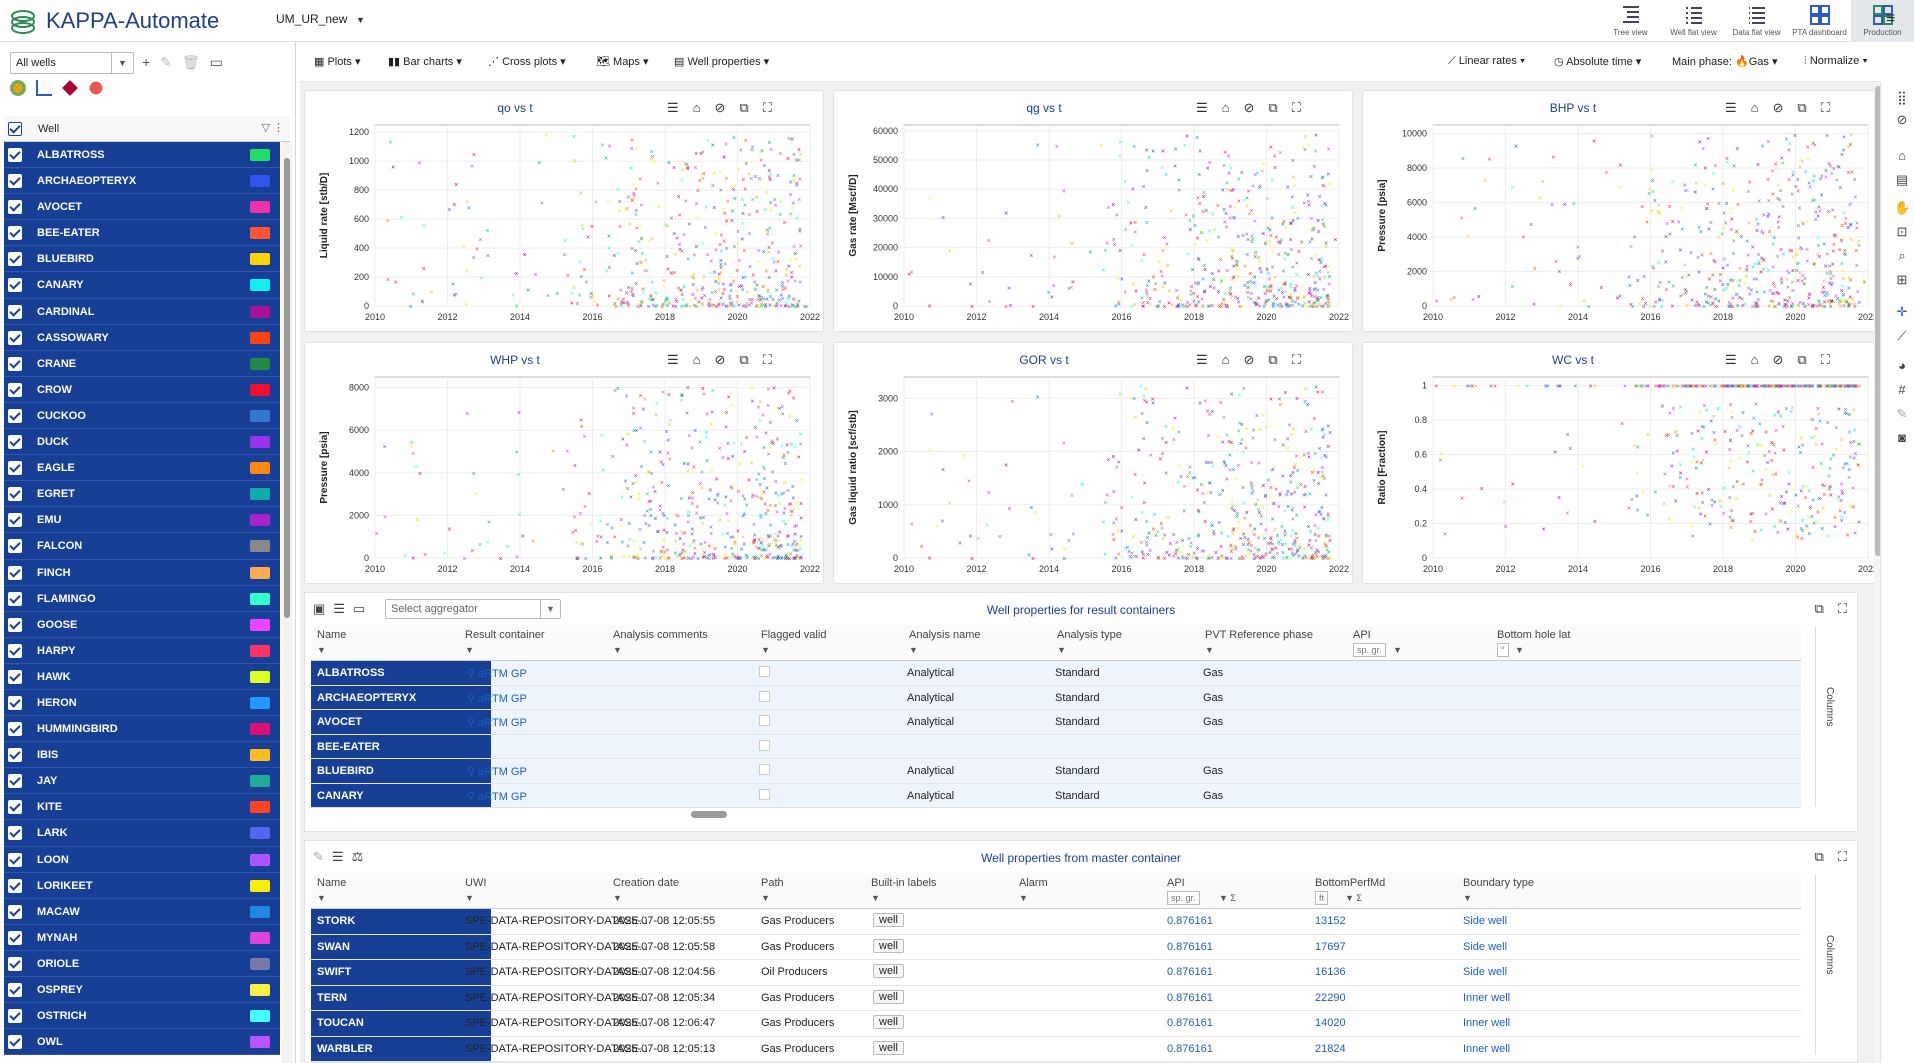 Image resolution: width=1914 pixels, height=1063 pixels. What do you see at coordinates (142, 181) in the screenshot?
I see `well-list-item: ARCHAEOPTERYX` at bounding box center [142, 181].